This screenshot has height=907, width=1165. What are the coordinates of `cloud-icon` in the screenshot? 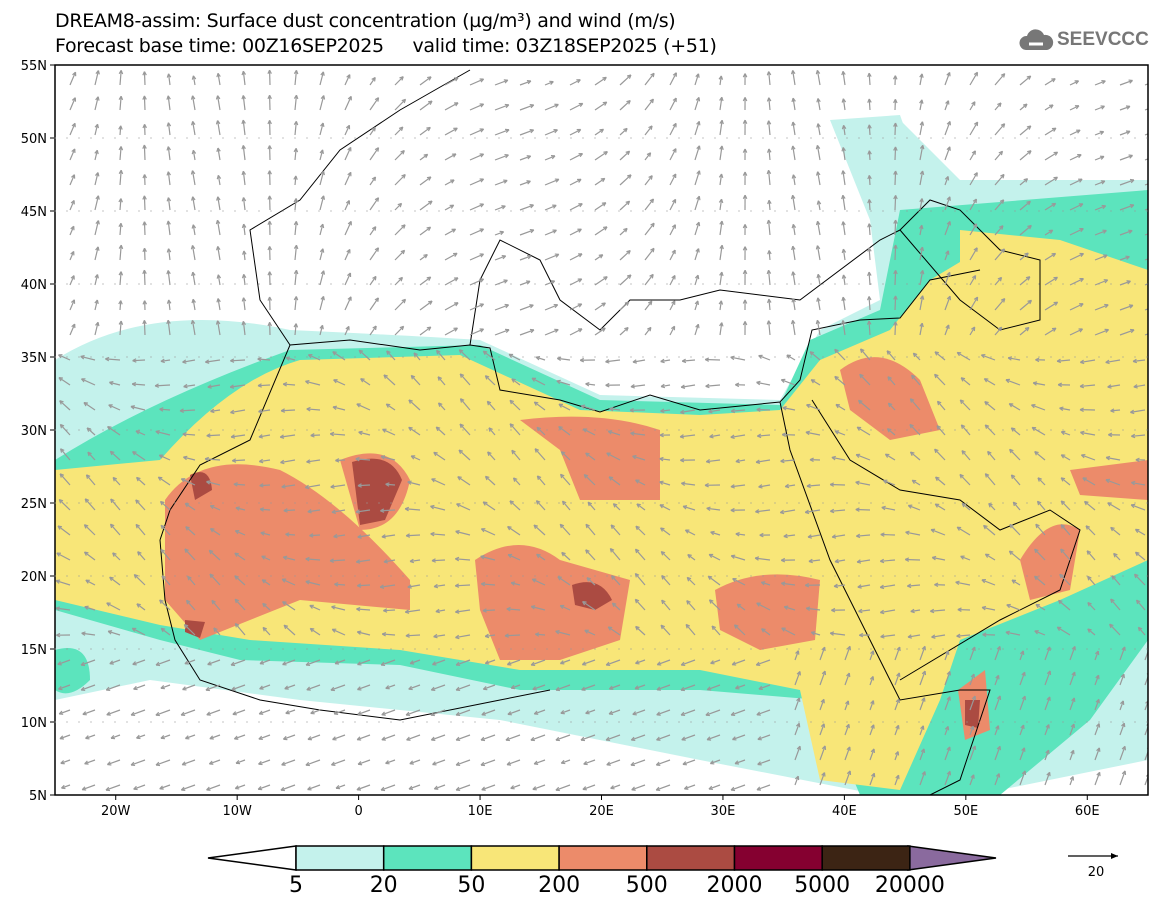 It's located at (1036, 39).